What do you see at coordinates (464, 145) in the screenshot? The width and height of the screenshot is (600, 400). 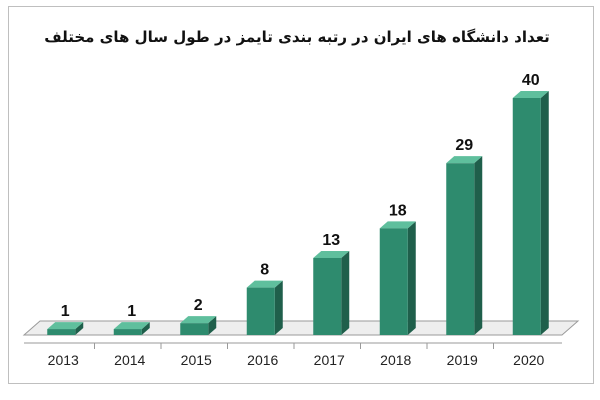 I see `value-label-2019: 29` at bounding box center [464, 145].